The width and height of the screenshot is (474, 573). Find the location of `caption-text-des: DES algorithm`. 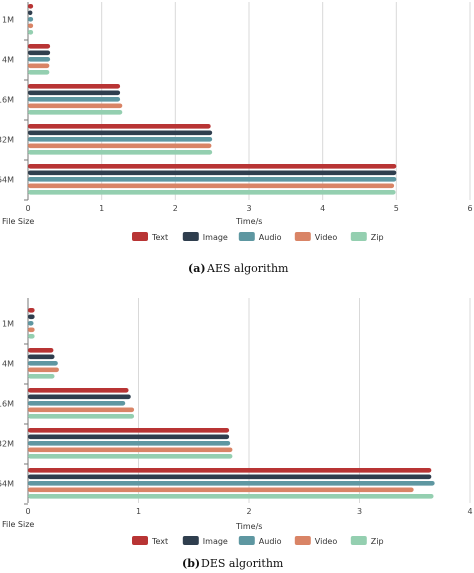

caption-text-des: DES algorithm is located at coordinates (242, 563).